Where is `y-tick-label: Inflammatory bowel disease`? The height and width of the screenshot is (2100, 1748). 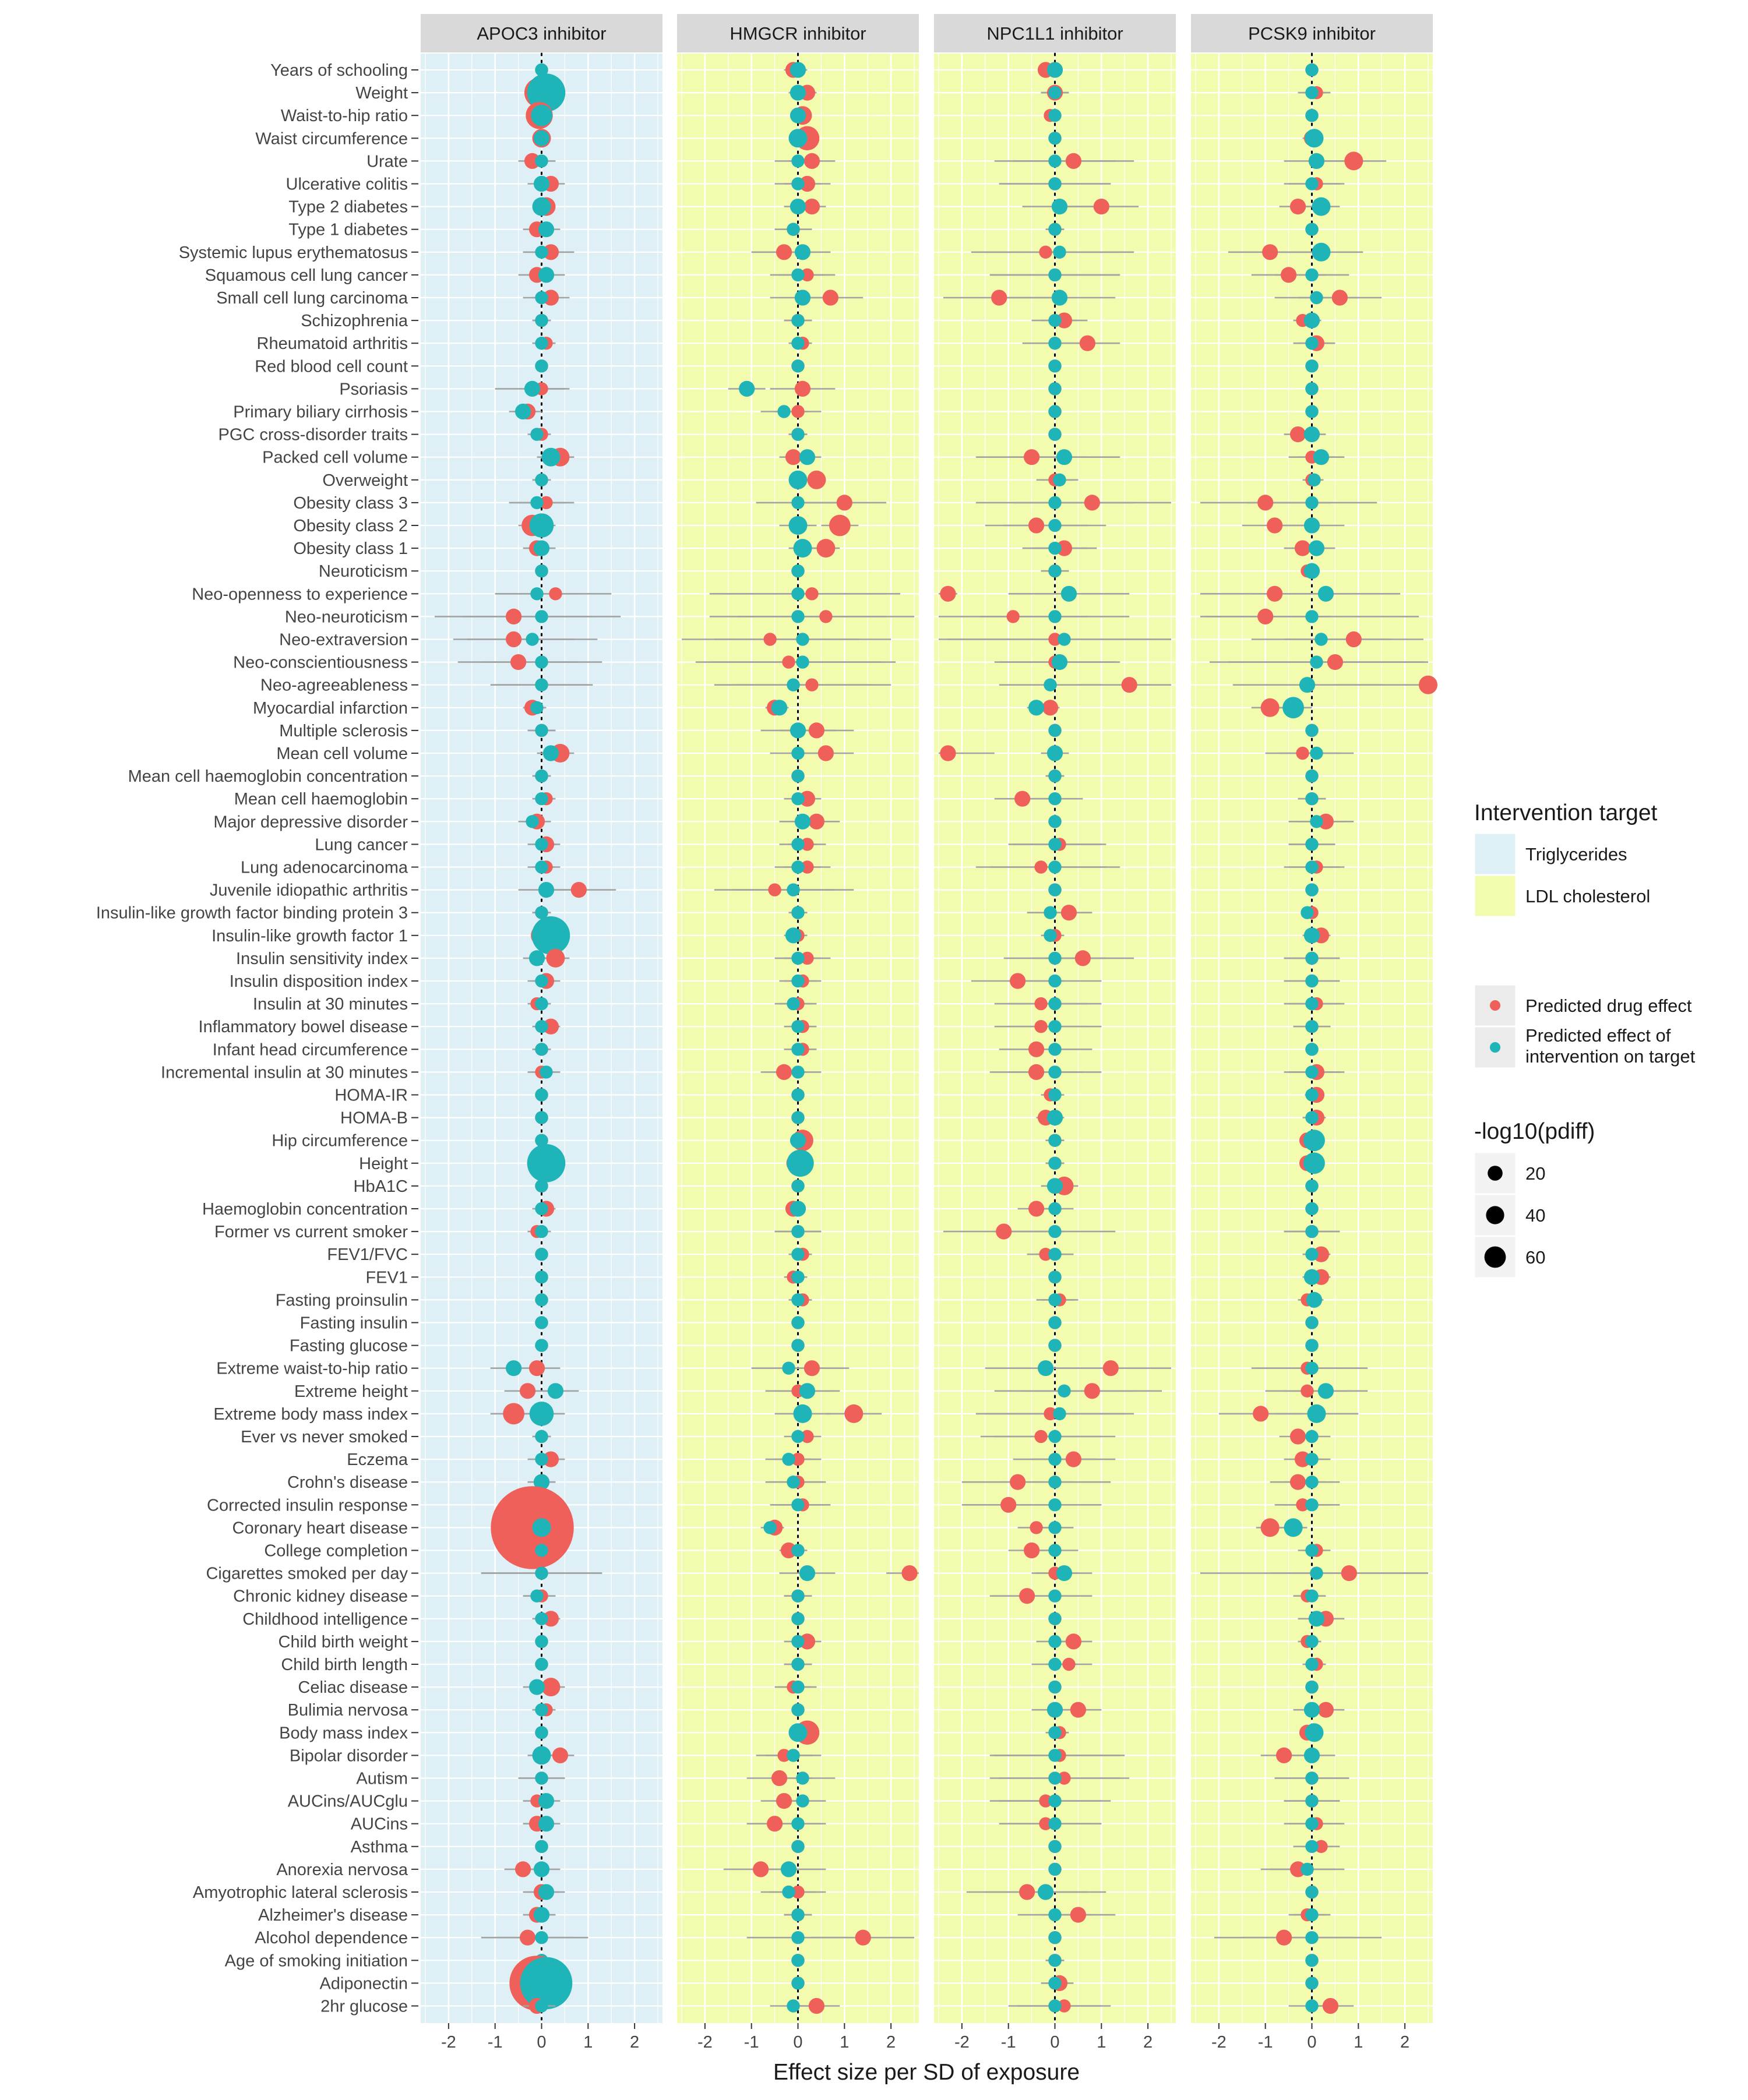
y-tick-label: Inflammatory bowel disease is located at coordinates (303, 1027).